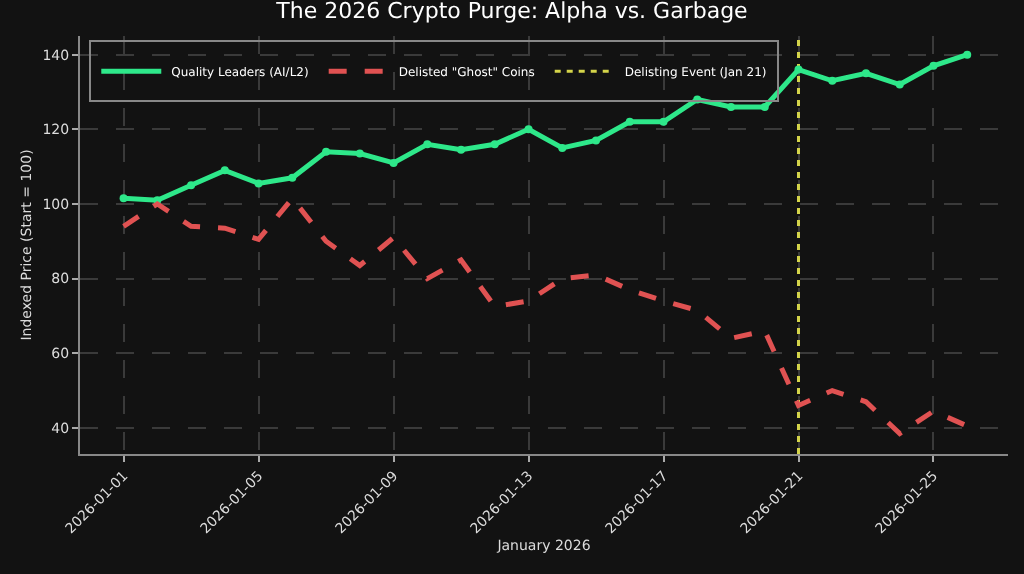 The image size is (1024, 574). What do you see at coordinates (511, 12) in the screenshot?
I see `chart-title: The 2026 Crypto Purge: Alpha vs. Garbage` at bounding box center [511, 12].